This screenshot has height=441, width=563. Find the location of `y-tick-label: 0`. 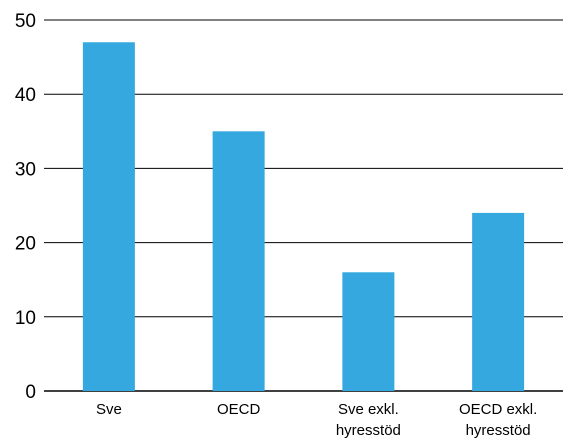

y-tick-label: 0 is located at coordinates (30, 392).